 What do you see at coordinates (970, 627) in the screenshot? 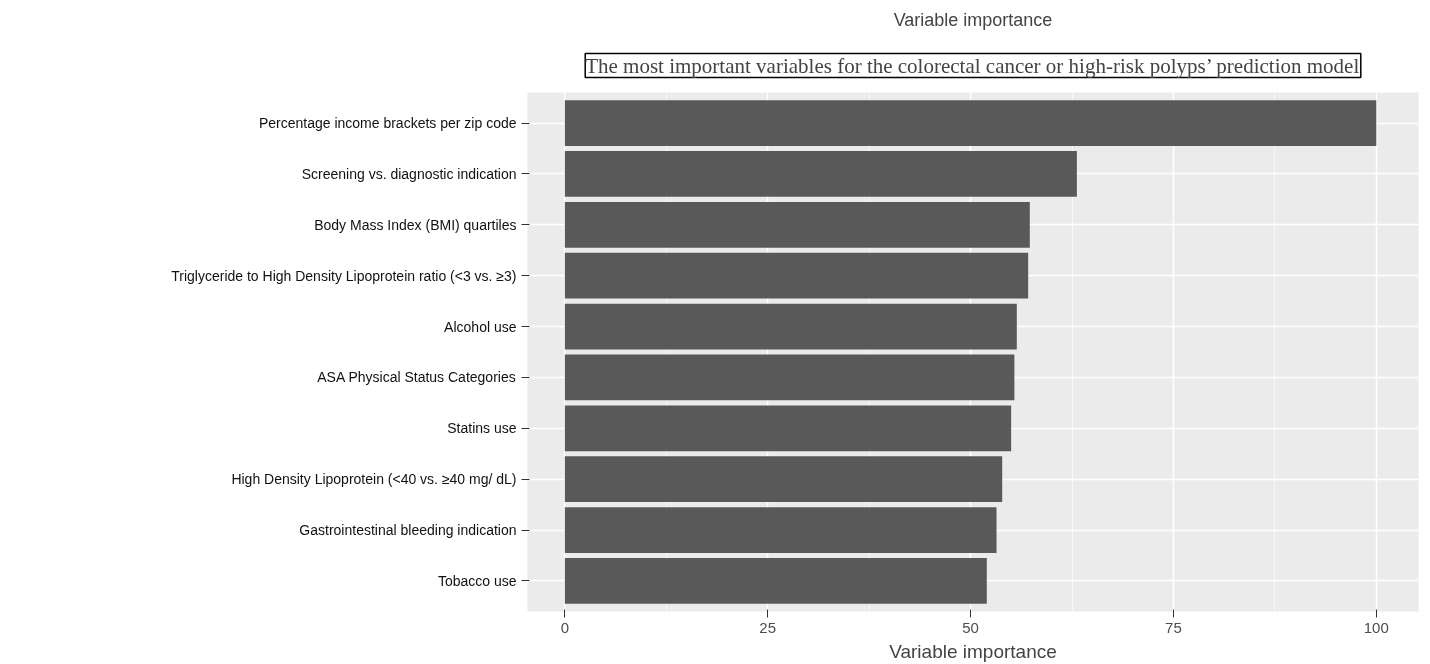
I see `x-tick-label: 50` at bounding box center [970, 627].